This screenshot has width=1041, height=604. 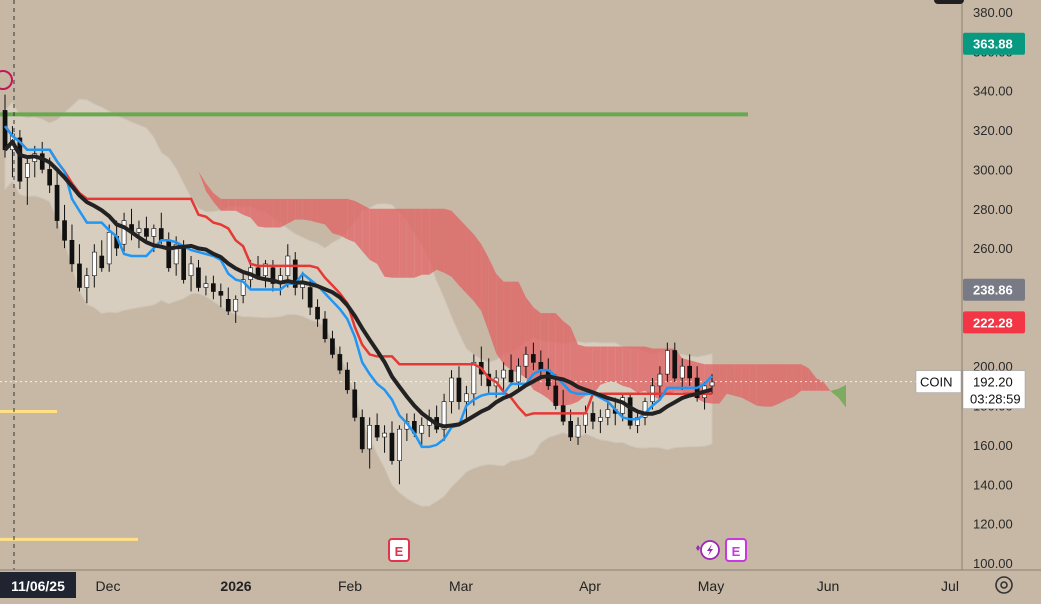 I want to click on crosshair-date-tag: 11/06/25, so click(x=38, y=585).